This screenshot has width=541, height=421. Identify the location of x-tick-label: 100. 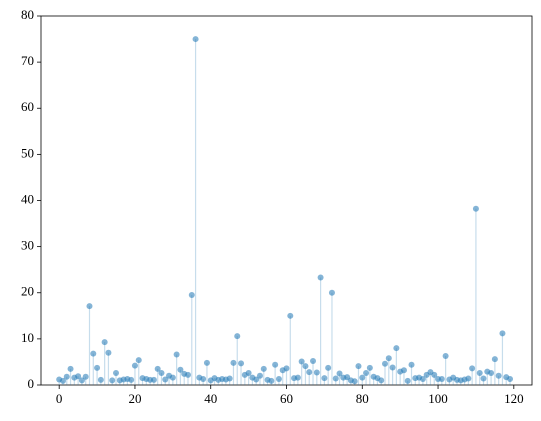
(438, 398).